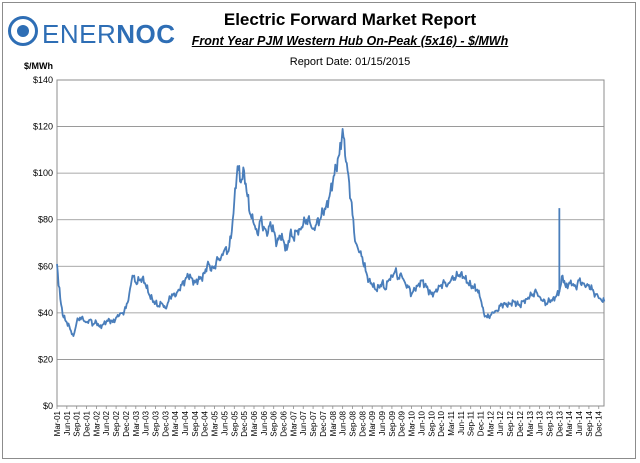 This screenshot has height=463, width=640. I want to click on x-tick-label: Sep-14, so click(589, 423).